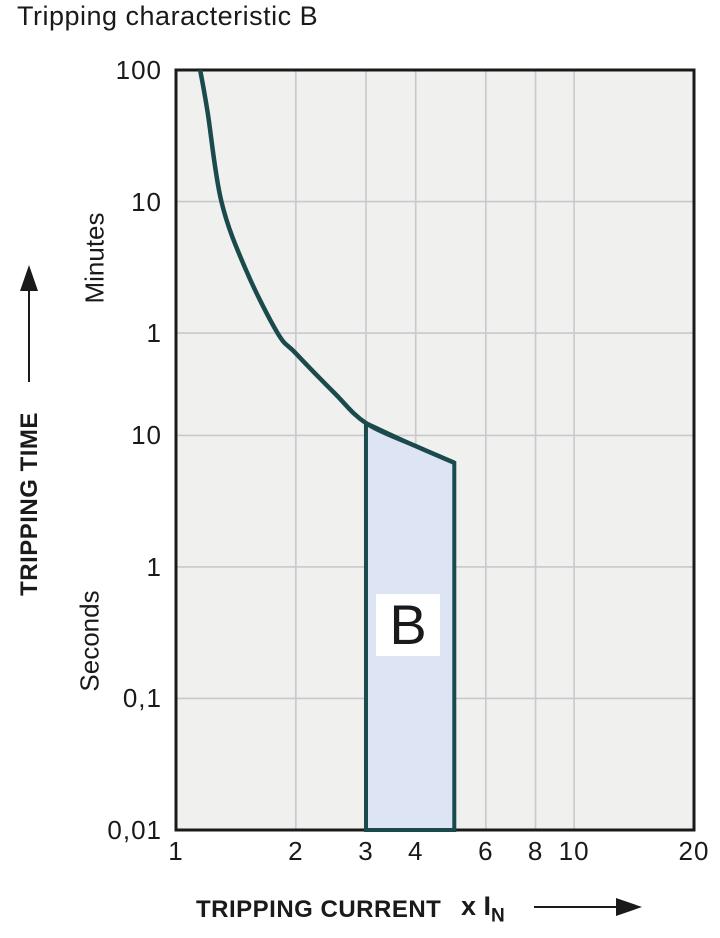 This screenshot has width=720, height=938. What do you see at coordinates (296, 851) in the screenshot?
I see `x-tick-label: 2` at bounding box center [296, 851].